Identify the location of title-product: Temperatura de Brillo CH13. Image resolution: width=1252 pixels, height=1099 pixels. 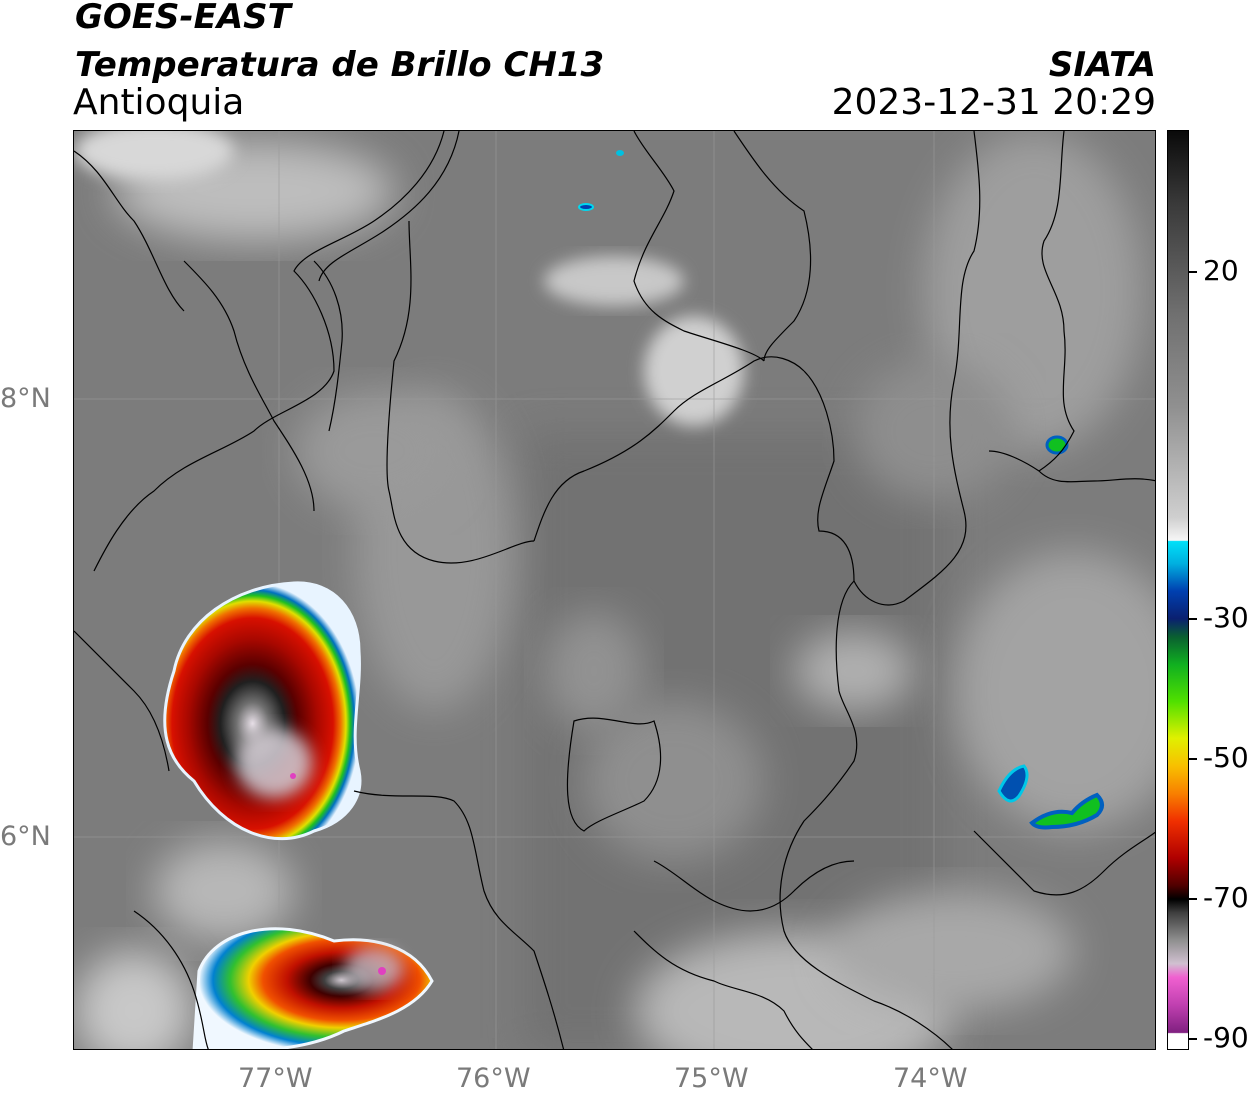
(340, 65).